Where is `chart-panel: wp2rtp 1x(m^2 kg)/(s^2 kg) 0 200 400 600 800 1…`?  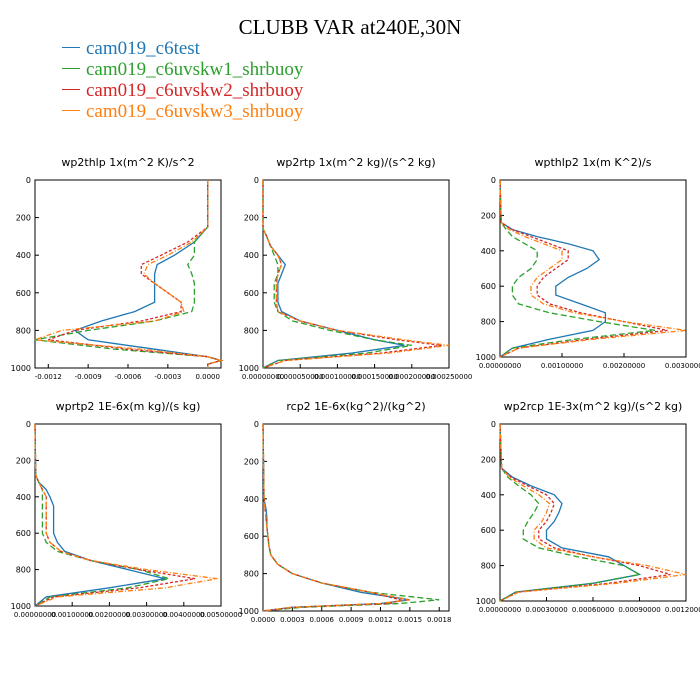 chart-panel: wp2rtp 1x(m^2 kg)/(s^2 kg) 0 200 400 600 800 1… is located at coordinates (356, 268).